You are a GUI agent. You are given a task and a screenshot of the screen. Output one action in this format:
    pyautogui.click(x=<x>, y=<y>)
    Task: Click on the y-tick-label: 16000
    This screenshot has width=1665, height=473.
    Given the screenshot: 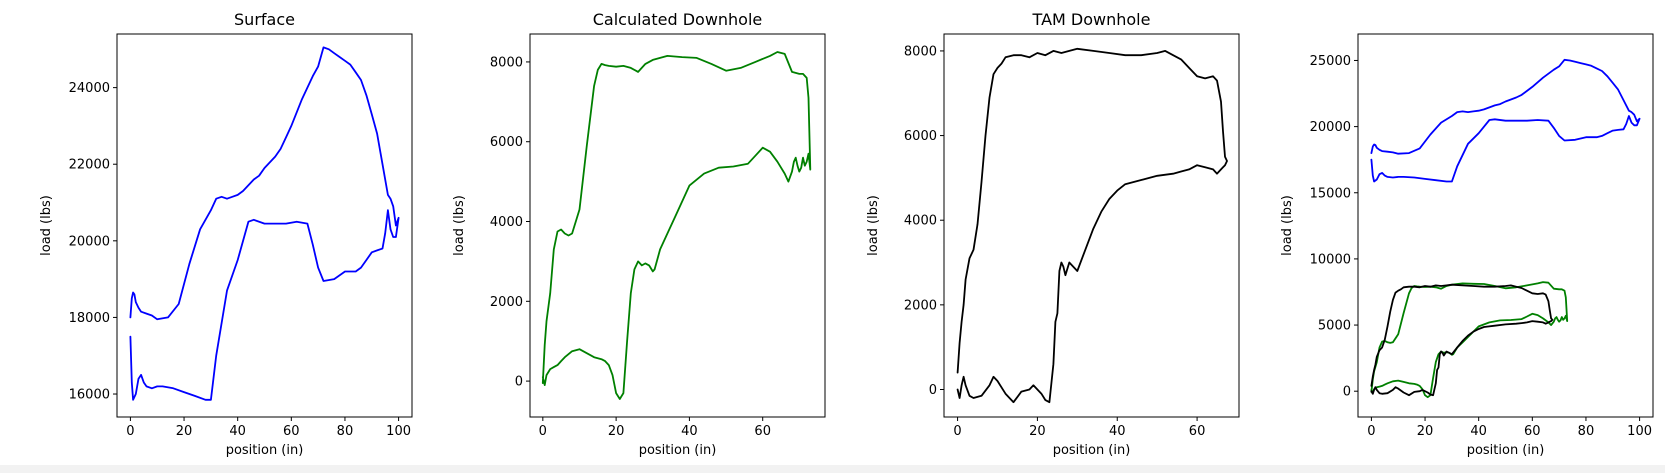 What is the action you would take?
    pyautogui.click(x=89, y=395)
    